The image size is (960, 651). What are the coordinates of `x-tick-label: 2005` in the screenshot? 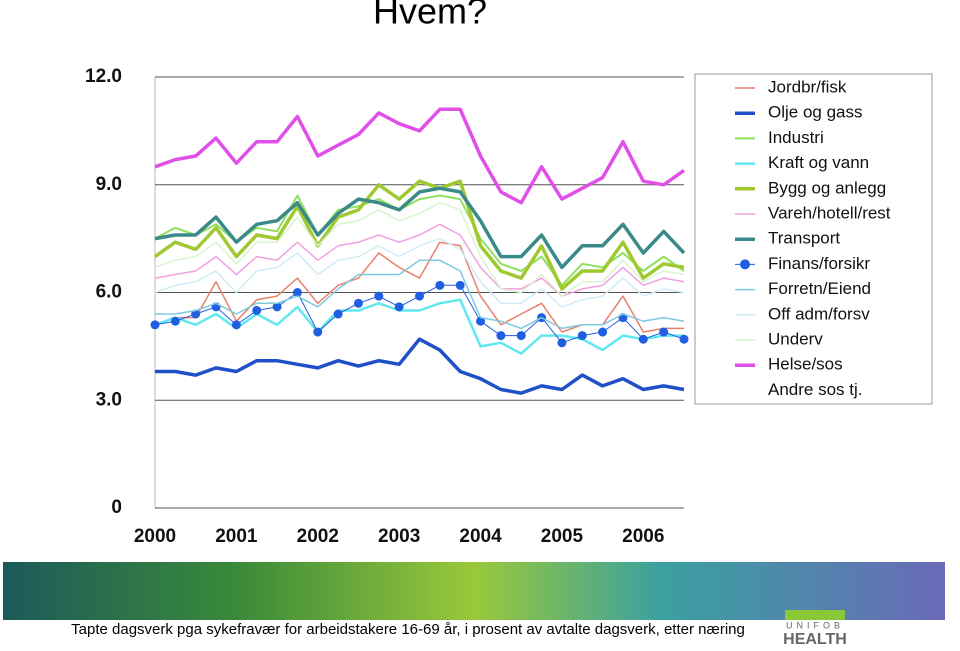 It's located at (562, 536).